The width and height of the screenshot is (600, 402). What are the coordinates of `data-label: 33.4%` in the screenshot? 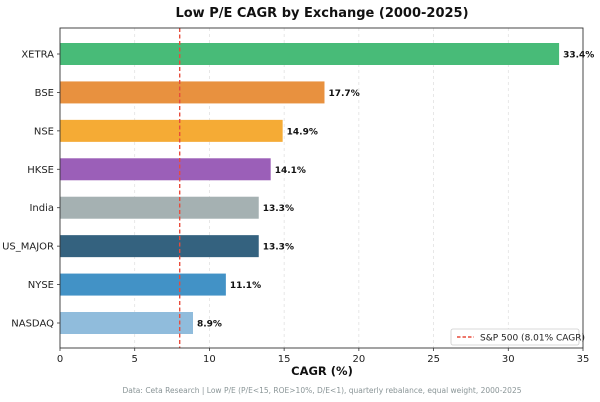 It's located at (578, 56).